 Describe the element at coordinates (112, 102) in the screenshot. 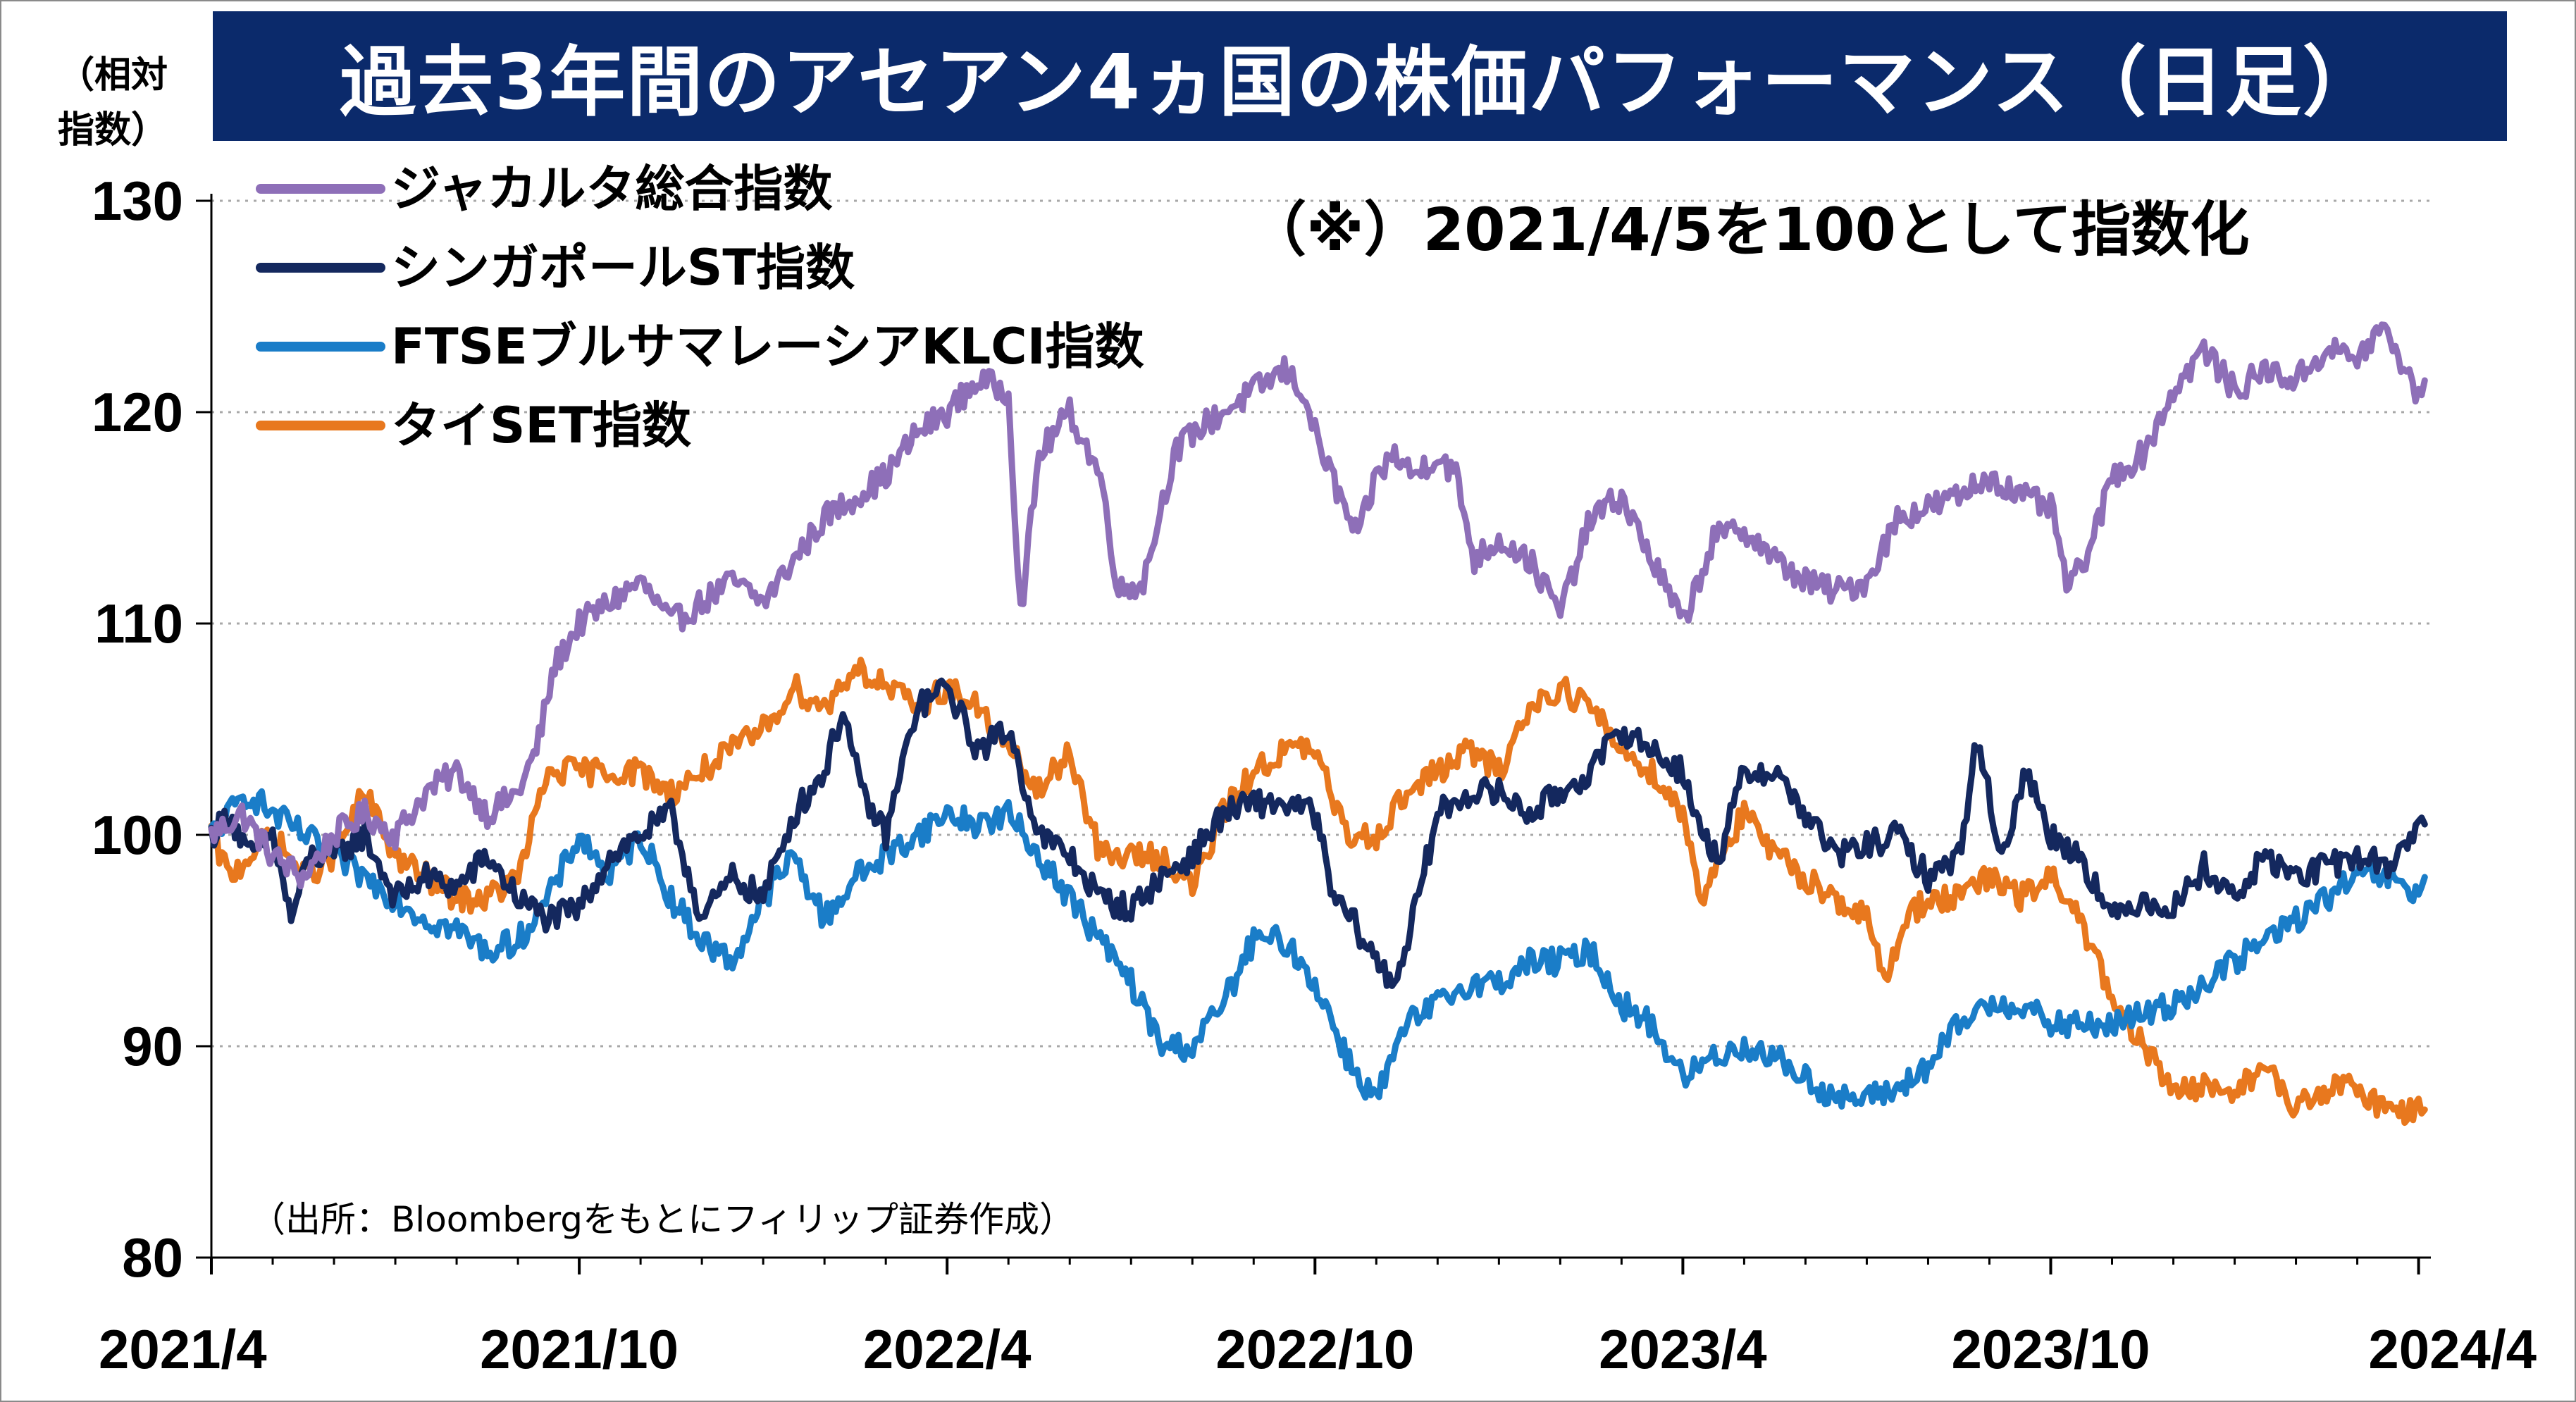

I see `y-axis-unit-label: （相対指数）` at that location.